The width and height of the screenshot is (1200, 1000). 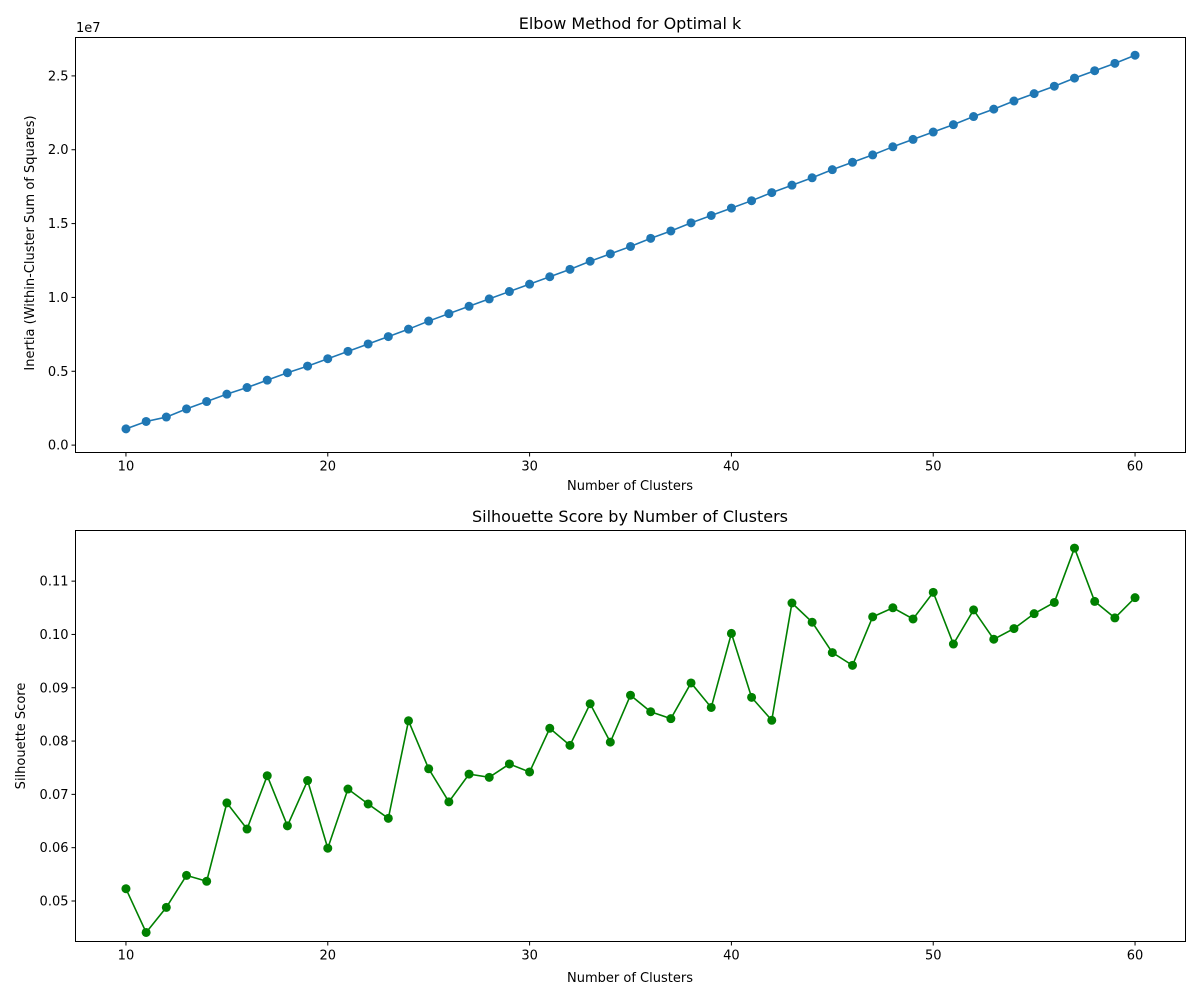 What do you see at coordinates (54, 688) in the screenshot?
I see `y-tick-label: 0.09` at bounding box center [54, 688].